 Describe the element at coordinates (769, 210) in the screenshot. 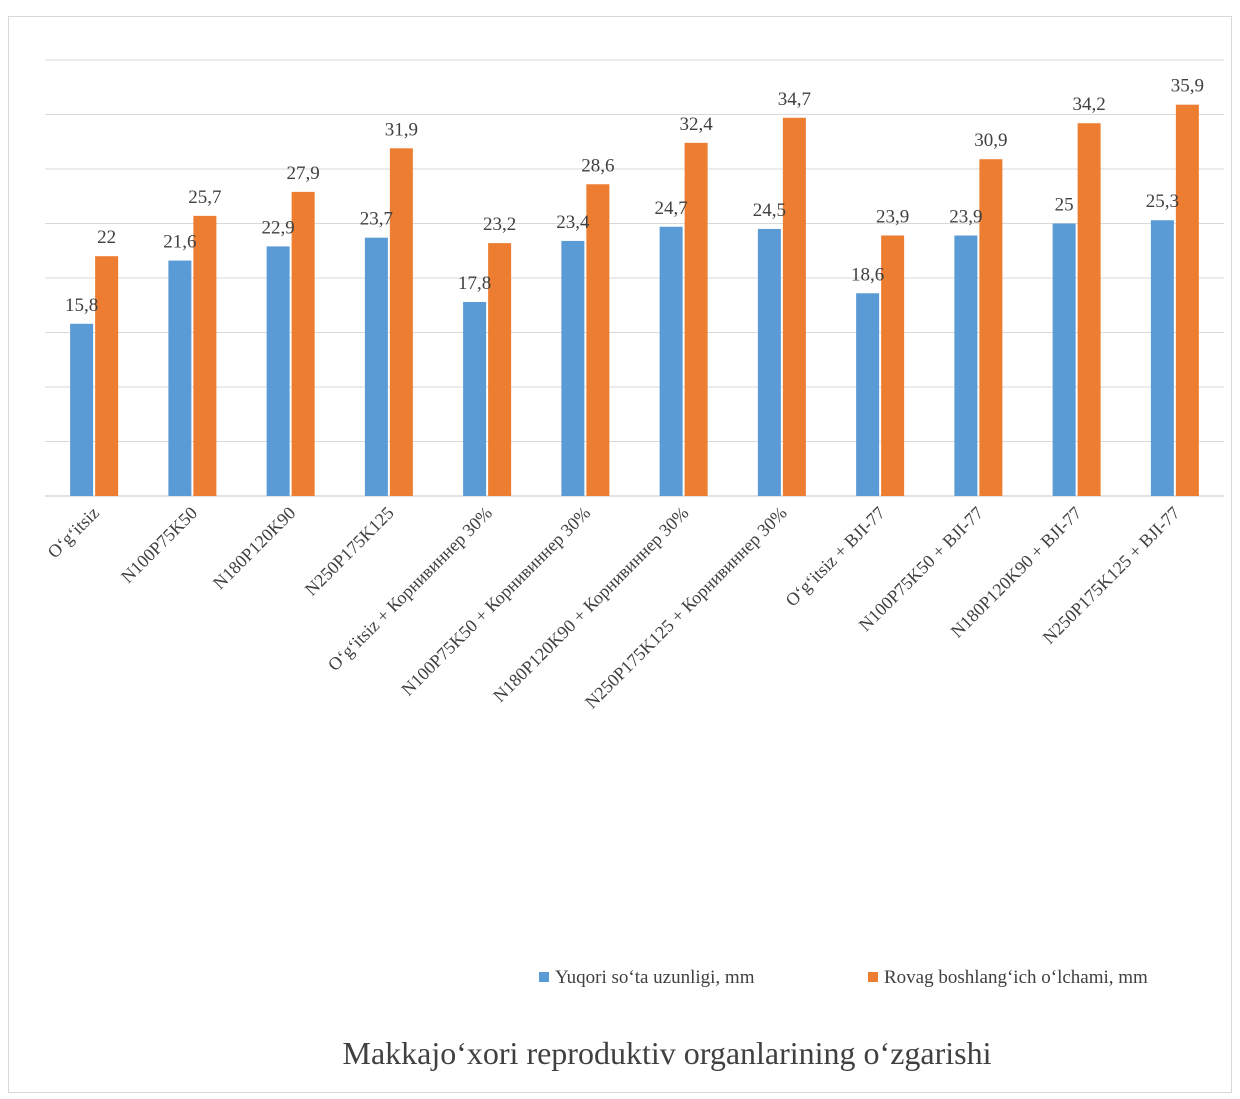

I see `data-label-series-1: 24,5` at that location.